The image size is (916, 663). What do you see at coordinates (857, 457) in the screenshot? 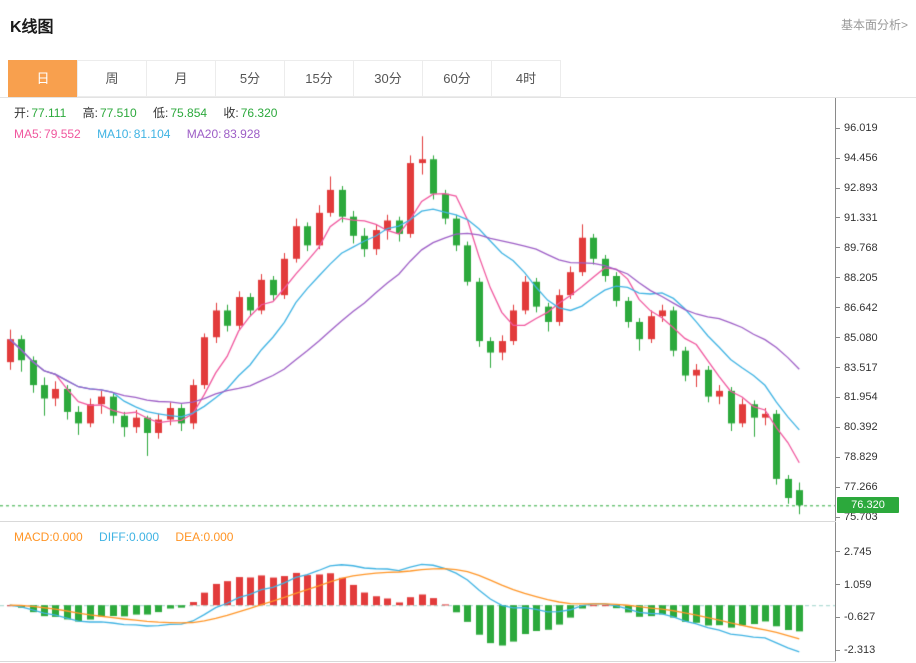
I see `price-axis-label: 78.829` at bounding box center [857, 457].